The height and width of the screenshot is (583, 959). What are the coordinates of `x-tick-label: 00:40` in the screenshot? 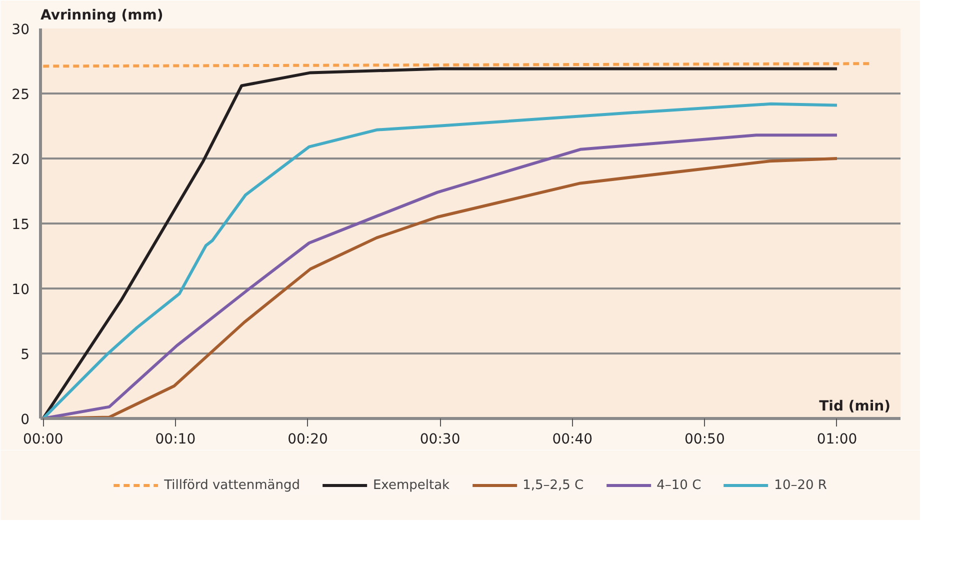 It's located at (572, 440).